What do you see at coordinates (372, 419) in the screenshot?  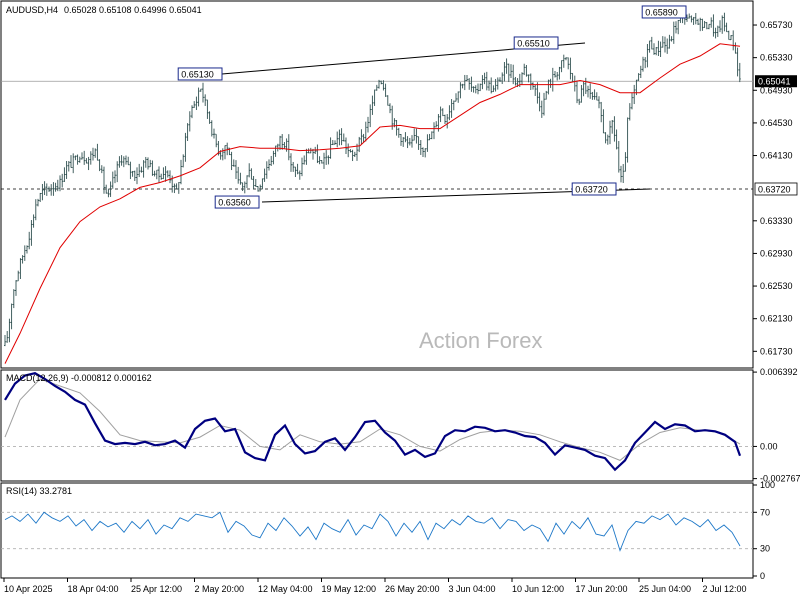 I see `macd-signal-line` at bounding box center [372, 419].